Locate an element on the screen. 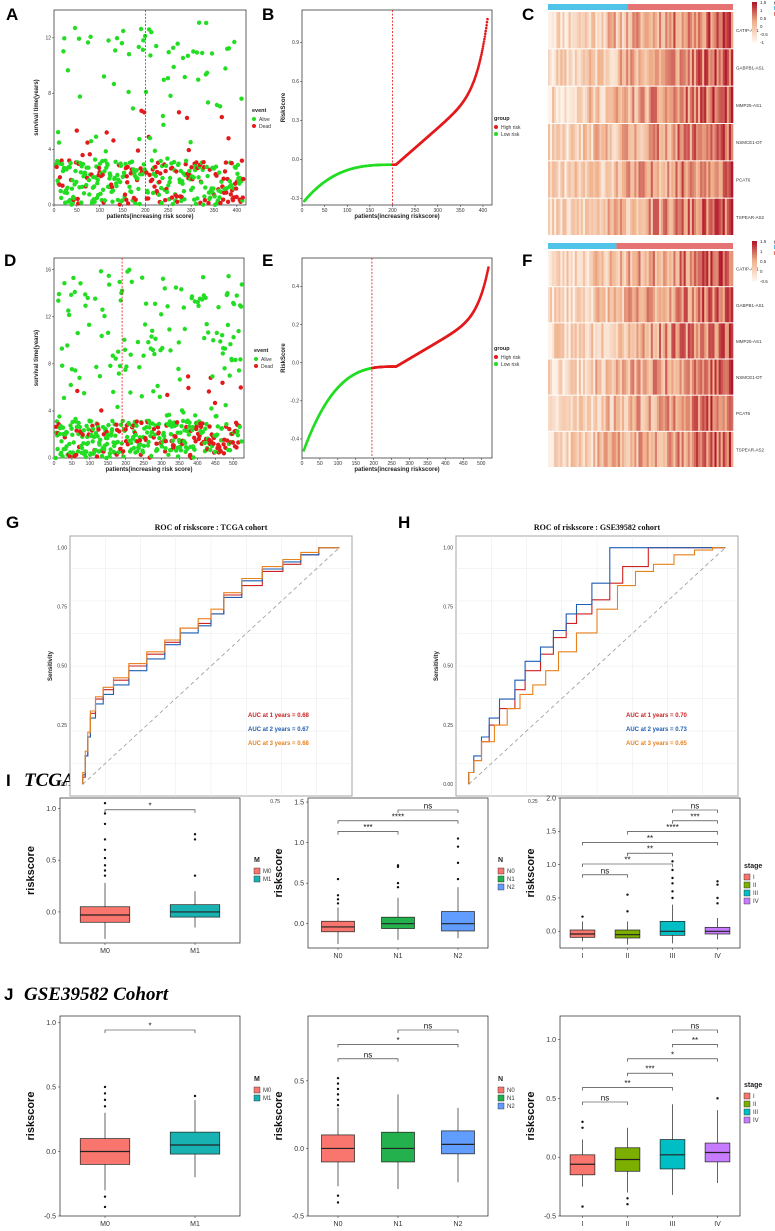 This screenshot has height=1231, width=775. panel-E-xtick-label: 300 is located at coordinates (409, 464).